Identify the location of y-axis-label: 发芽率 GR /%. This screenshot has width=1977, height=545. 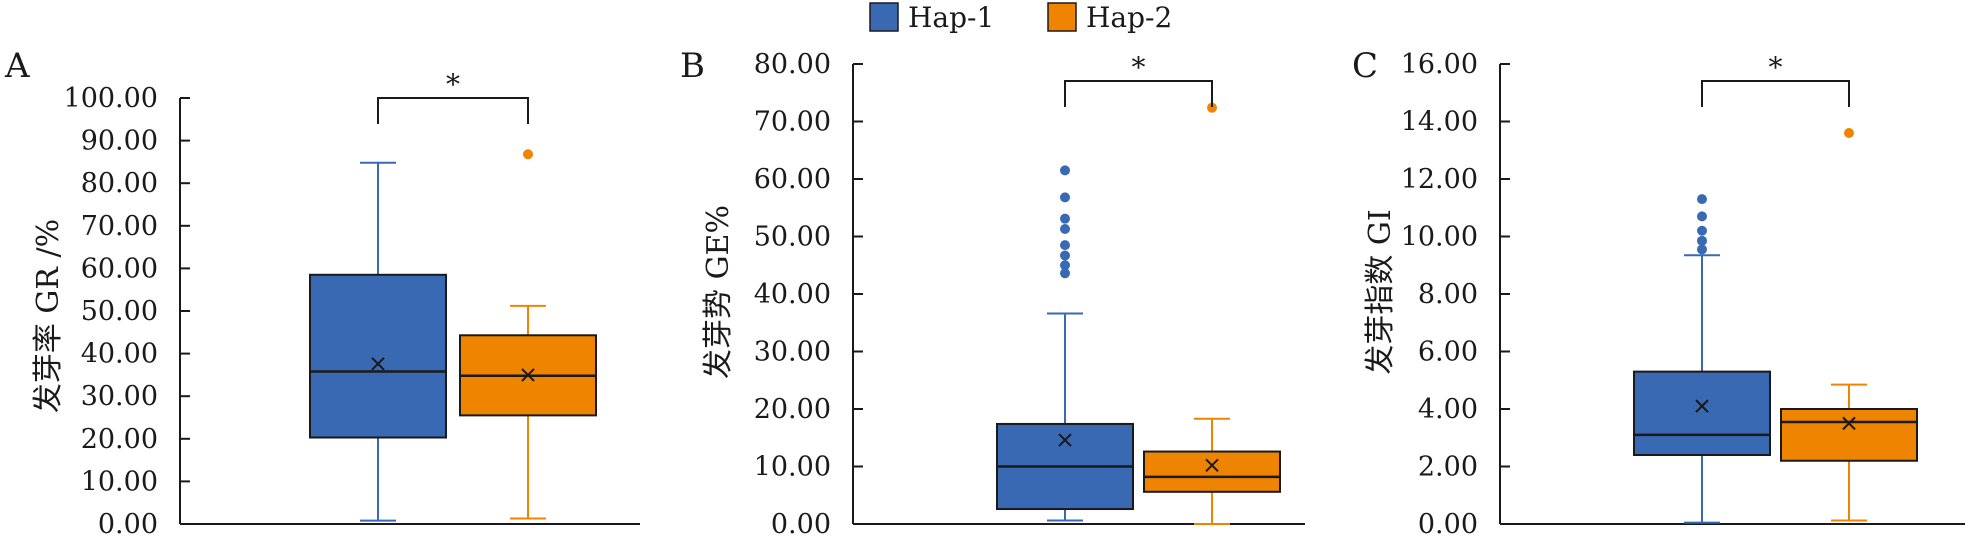
(48, 316).